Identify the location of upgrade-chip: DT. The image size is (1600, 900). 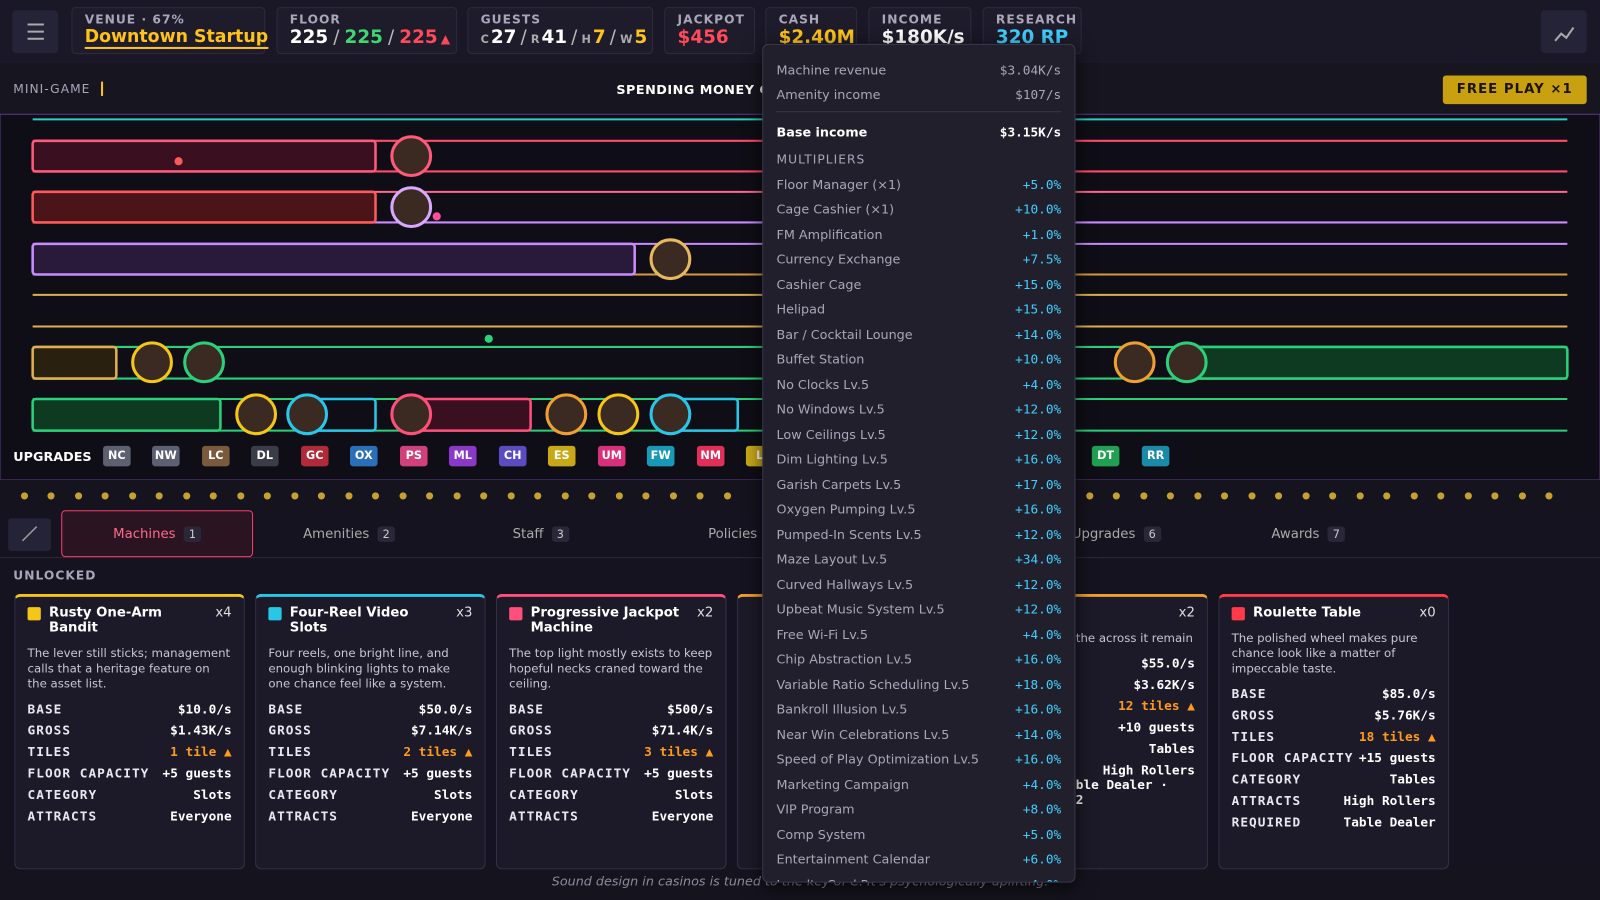
(1105, 456).